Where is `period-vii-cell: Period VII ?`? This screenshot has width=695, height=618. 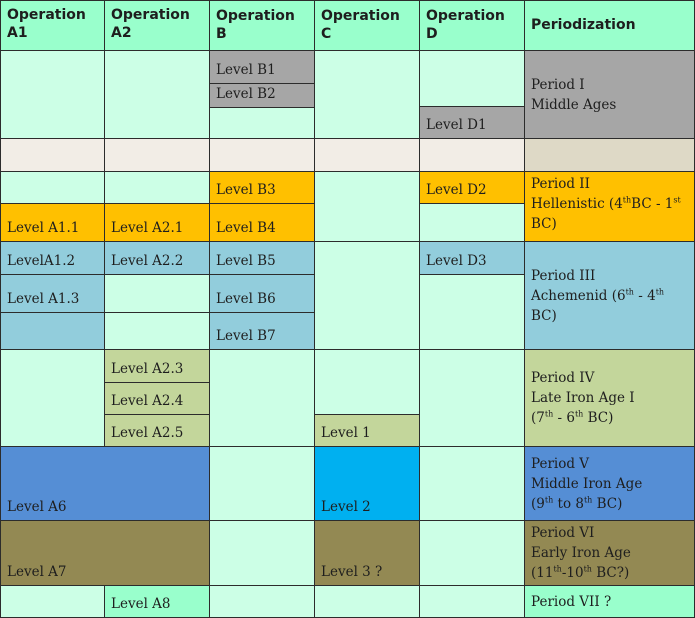
period-vii-cell: Period VII ? is located at coordinates (610, 602).